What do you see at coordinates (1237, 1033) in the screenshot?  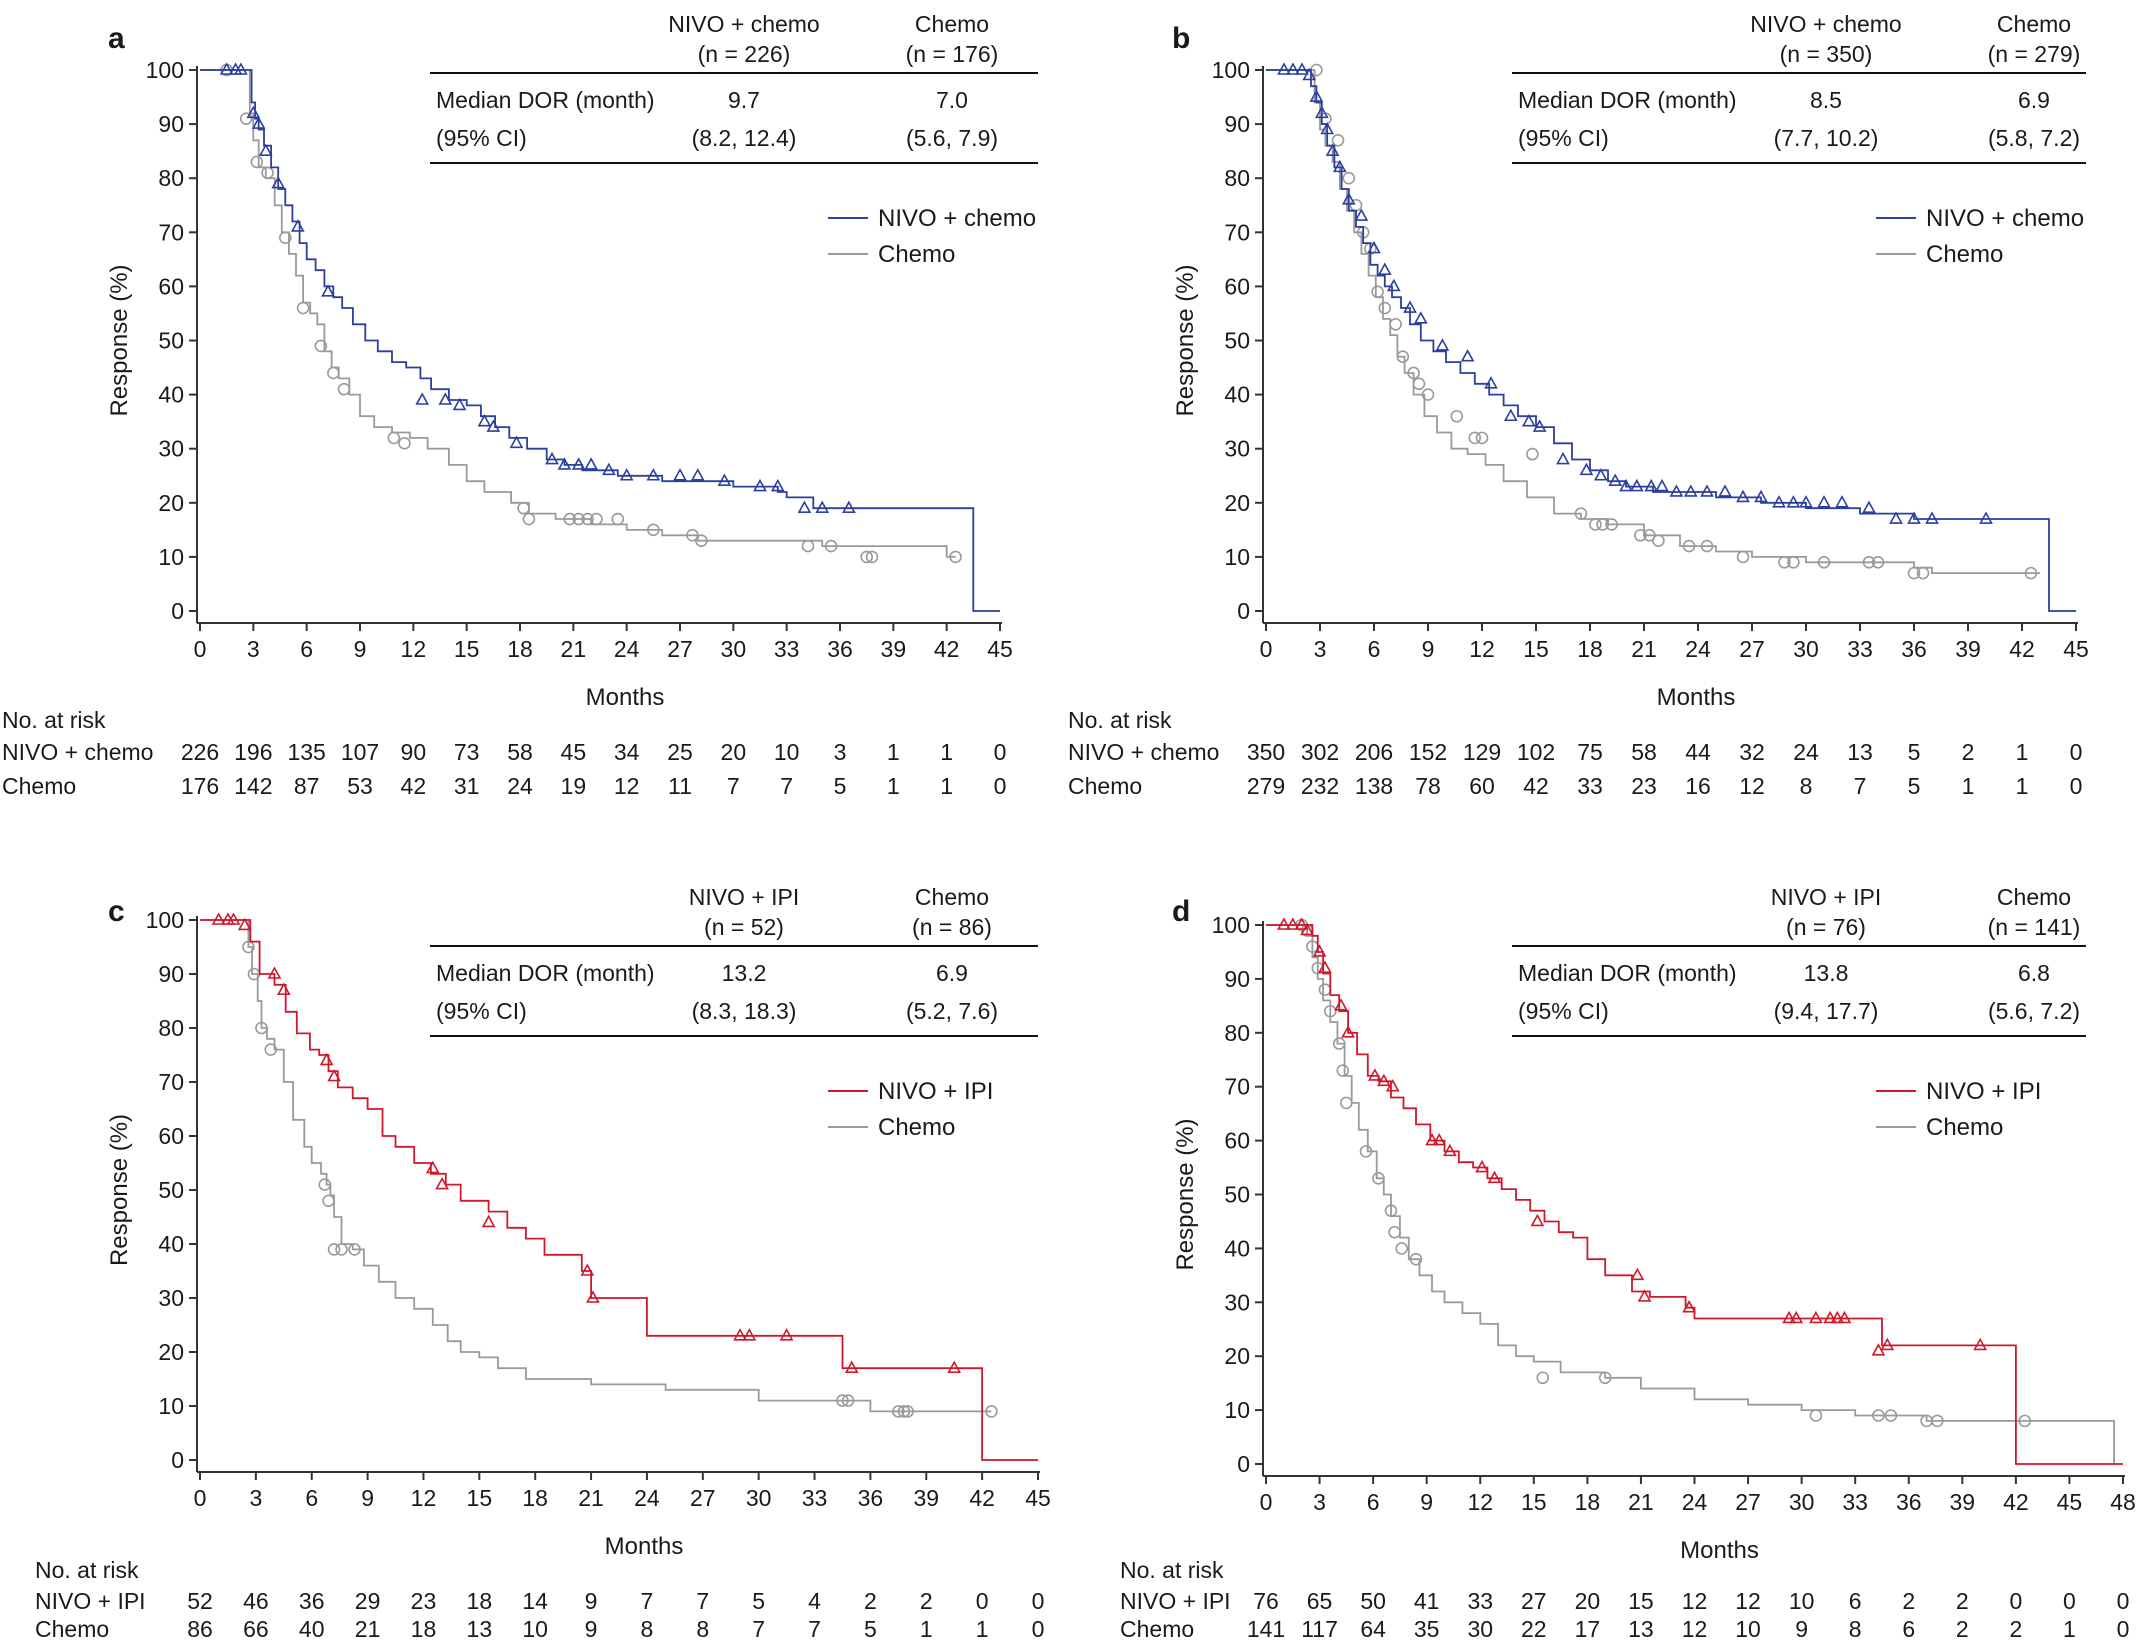 I see `y-tick-label: 80` at bounding box center [1237, 1033].